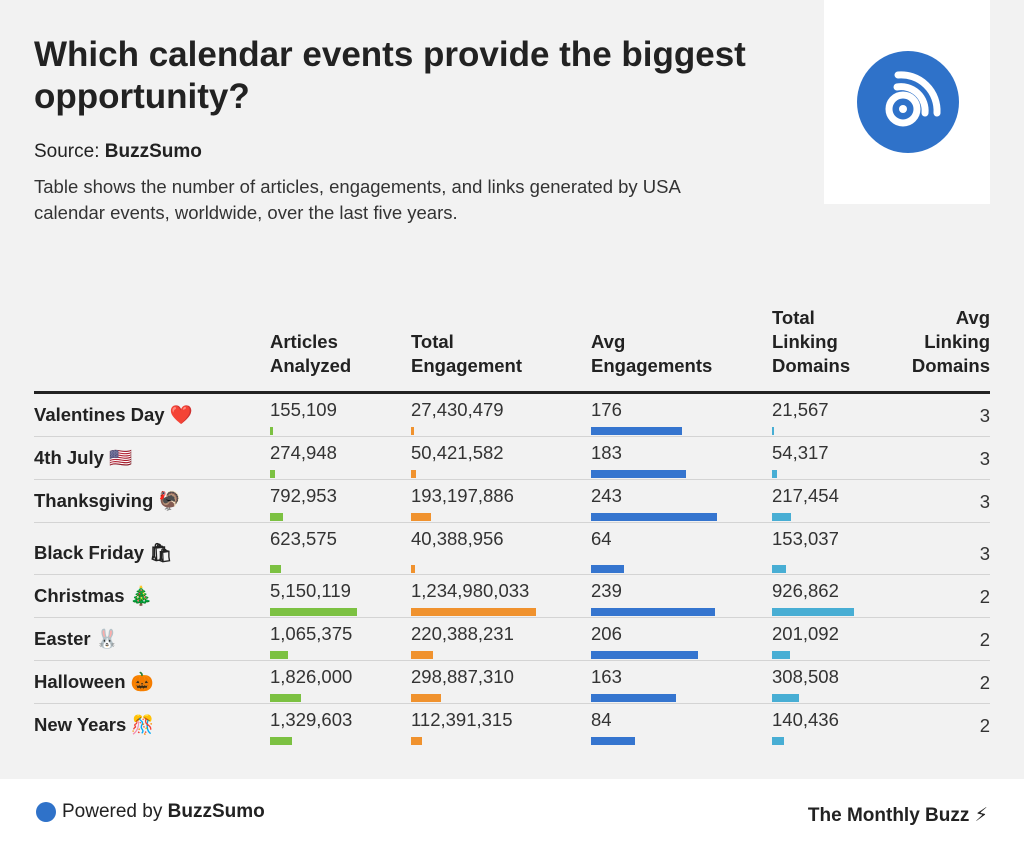 The image size is (1024, 850). Describe the element at coordinates (805, 633) in the screenshot. I see `cell-linking: 201,092` at that location.